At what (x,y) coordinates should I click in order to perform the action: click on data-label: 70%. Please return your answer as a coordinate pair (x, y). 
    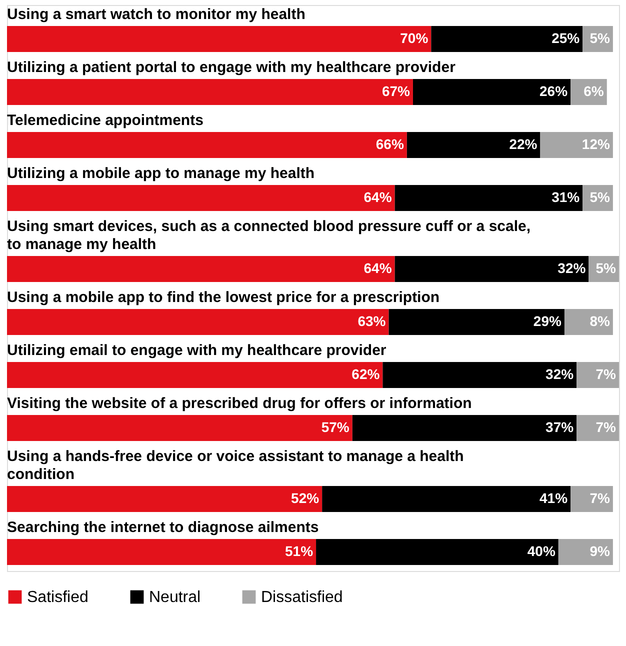
    Looking at the image, I should click on (414, 38).